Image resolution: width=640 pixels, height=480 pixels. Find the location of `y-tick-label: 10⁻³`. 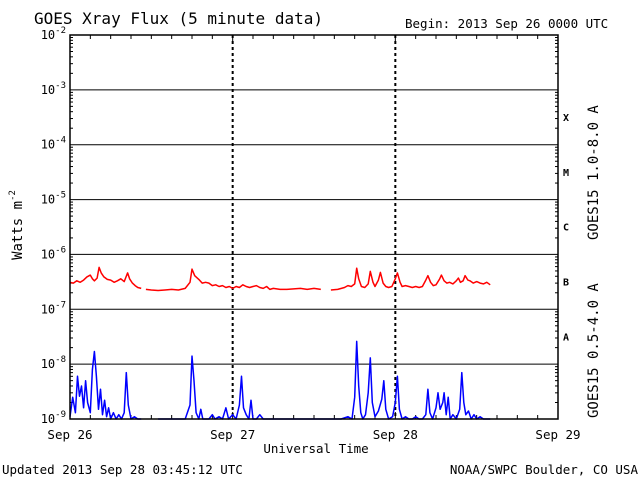

y-tick-label: 10⁻³ is located at coordinates (53, 89).